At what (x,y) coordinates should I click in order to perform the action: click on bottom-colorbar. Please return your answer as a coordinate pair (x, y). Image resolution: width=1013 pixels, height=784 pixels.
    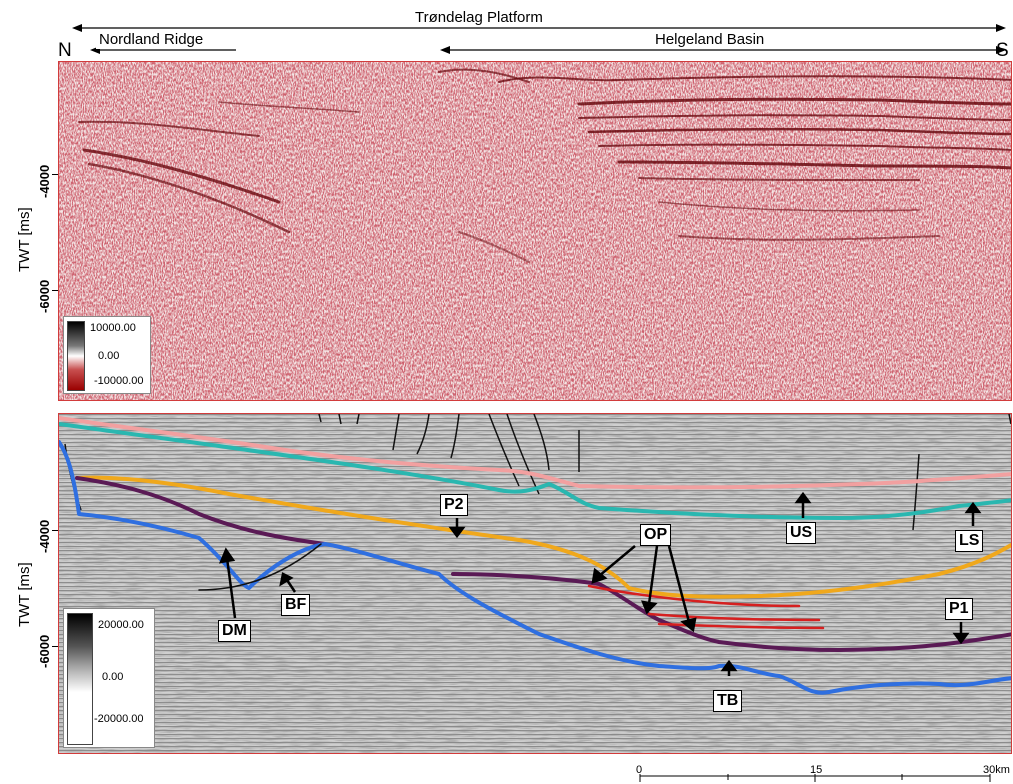
    Looking at the image, I should click on (80, 679).